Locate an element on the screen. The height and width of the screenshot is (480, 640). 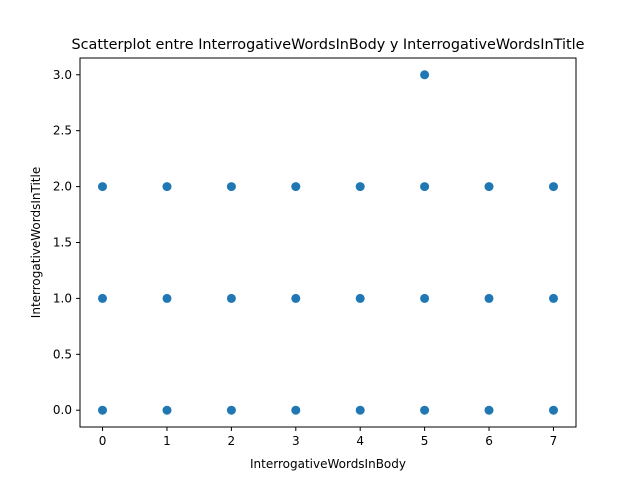
y-tick-label: 0.5 is located at coordinates (62, 354).